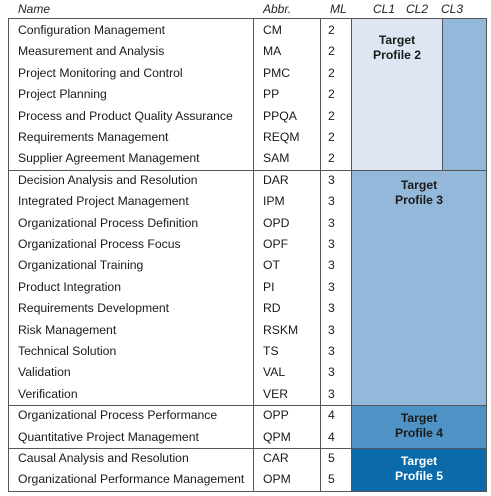 The image size is (491, 496). What do you see at coordinates (94, 308) in the screenshot?
I see `row-name: Requirements Development` at bounding box center [94, 308].